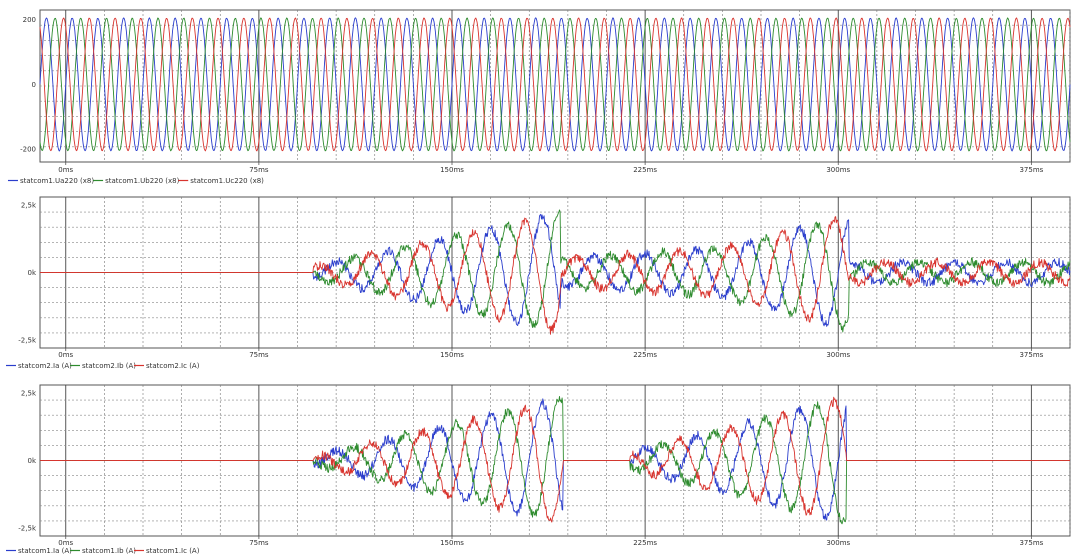  I want to click on legend-label: statcom1.Uc220 (x8), so click(227, 181).